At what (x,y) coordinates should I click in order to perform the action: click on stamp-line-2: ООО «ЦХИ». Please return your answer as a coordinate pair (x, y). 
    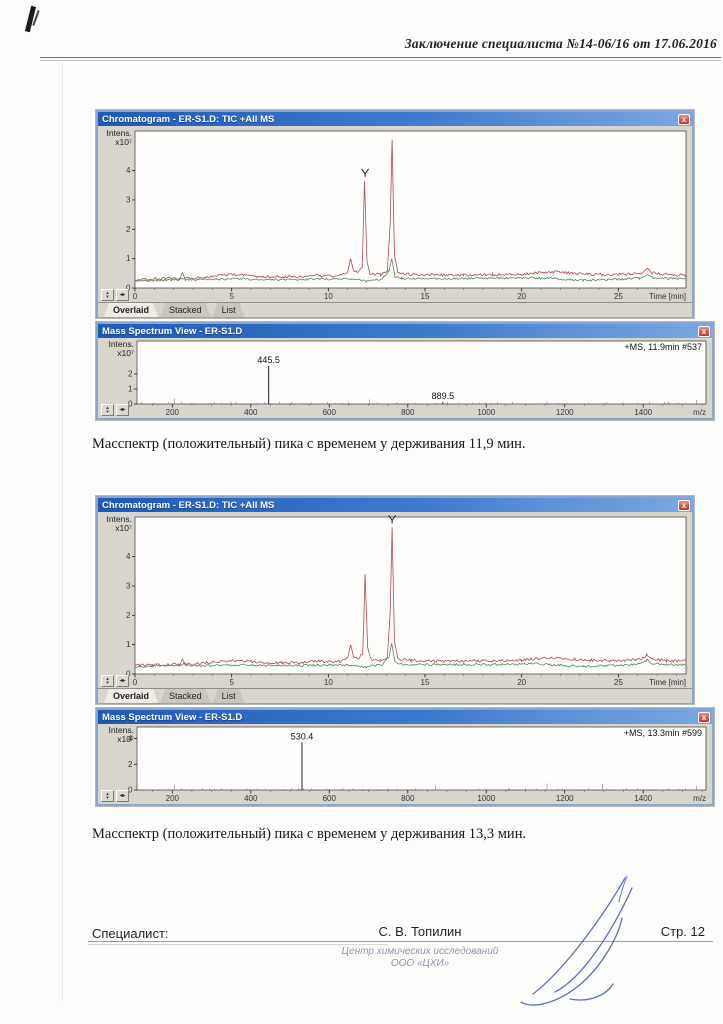
    Looking at the image, I should click on (420, 963).